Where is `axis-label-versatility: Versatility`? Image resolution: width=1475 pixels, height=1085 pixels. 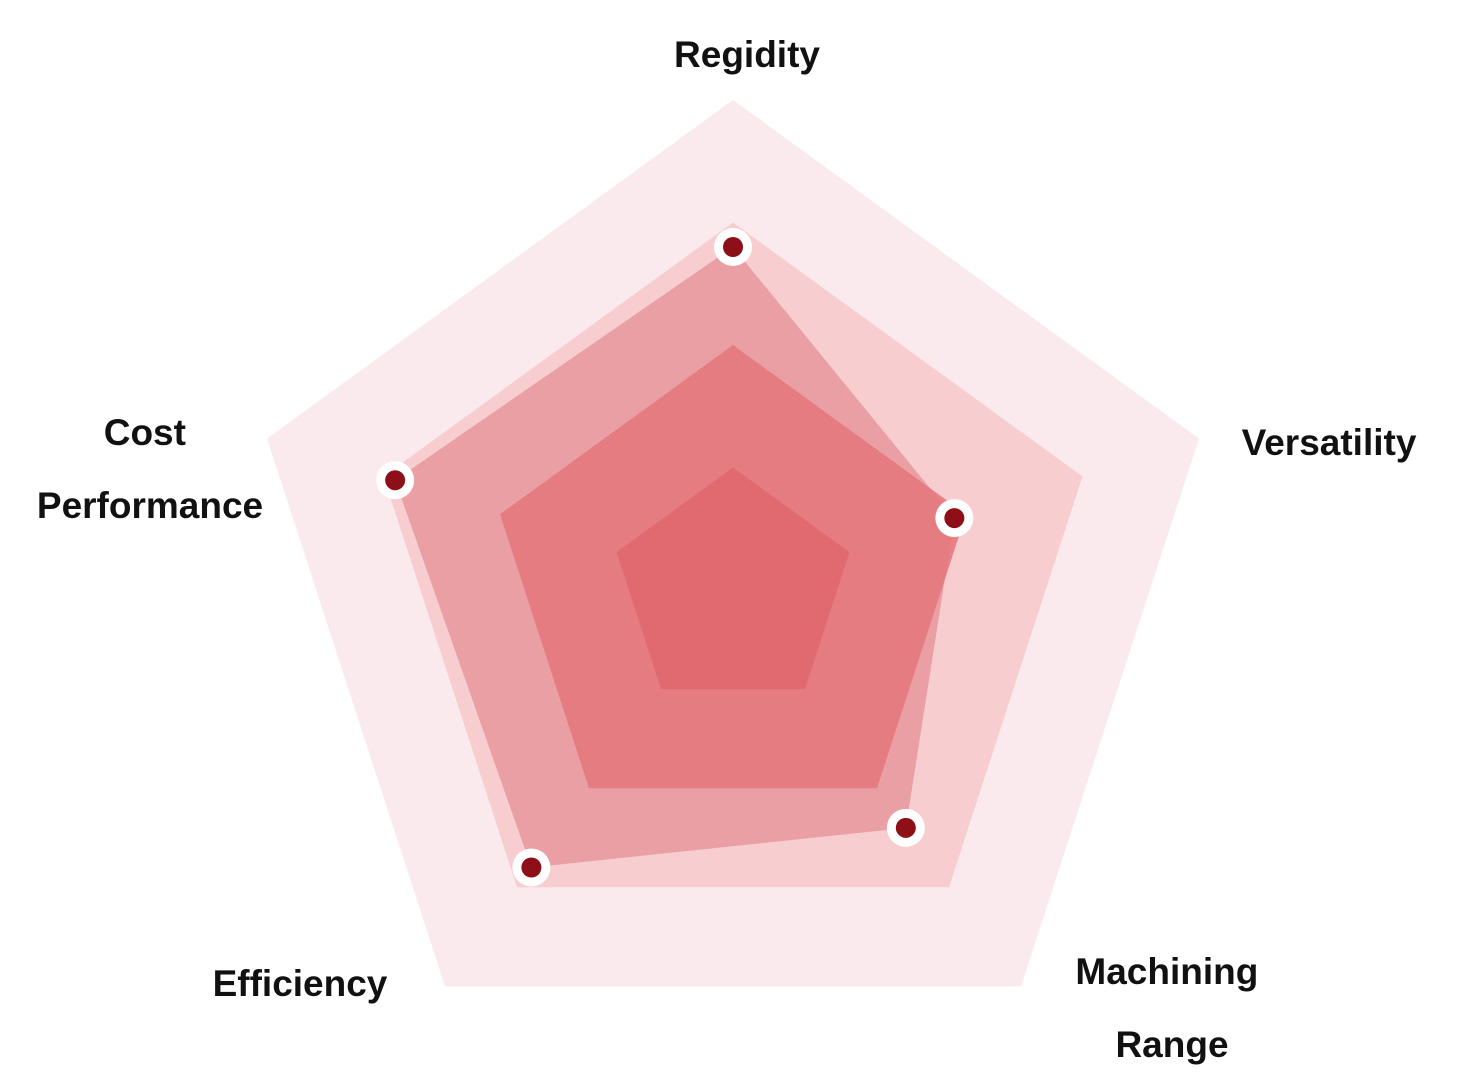 axis-label-versatility: Versatility is located at coordinates (1329, 442).